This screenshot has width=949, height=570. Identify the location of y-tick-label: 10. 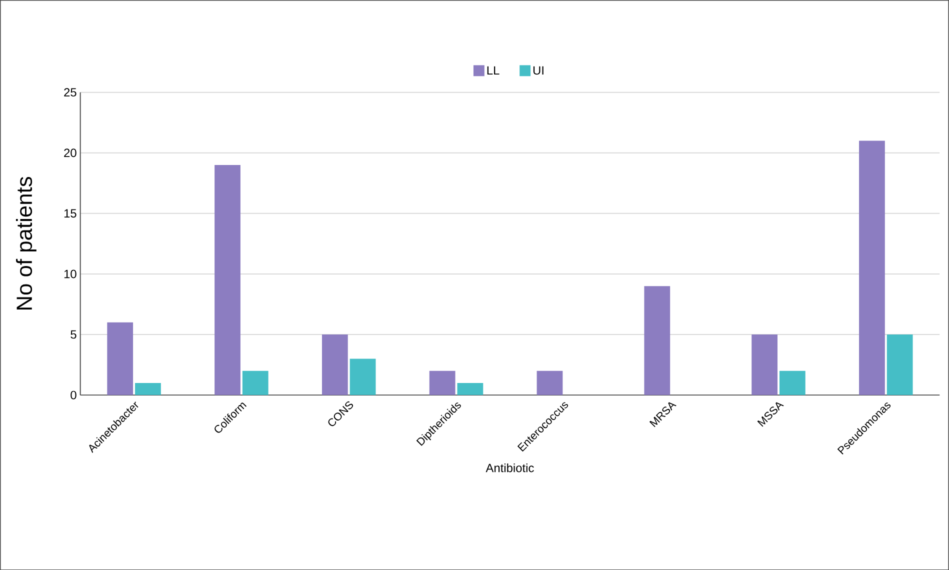
(70, 274).